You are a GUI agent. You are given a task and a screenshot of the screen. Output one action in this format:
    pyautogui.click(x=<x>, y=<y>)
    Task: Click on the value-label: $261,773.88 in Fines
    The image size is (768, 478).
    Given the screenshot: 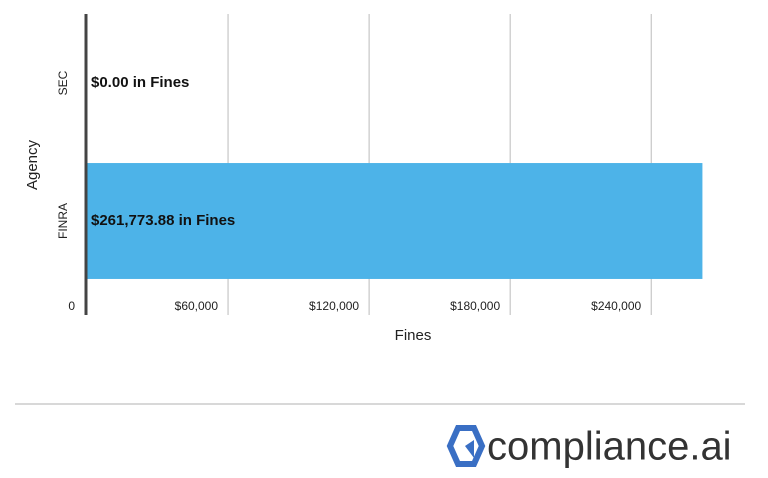 What is the action you would take?
    pyautogui.click(x=163, y=220)
    